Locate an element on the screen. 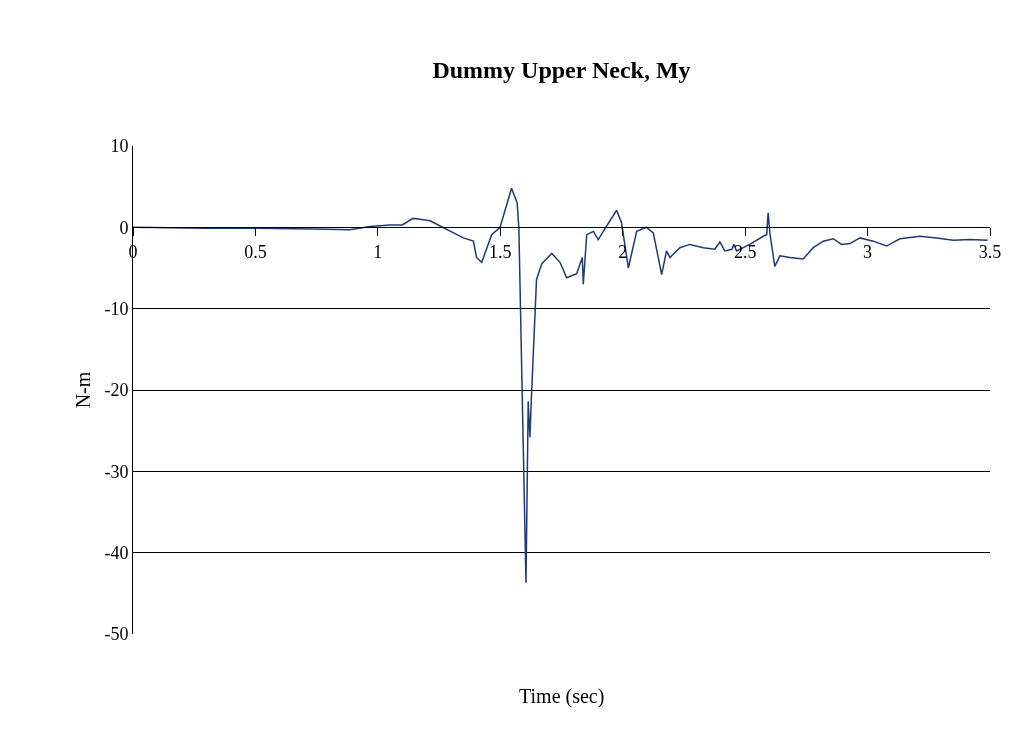 This screenshot has width=1017, height=753. y-axis-title: N-m is located at coordinates (82, 390).